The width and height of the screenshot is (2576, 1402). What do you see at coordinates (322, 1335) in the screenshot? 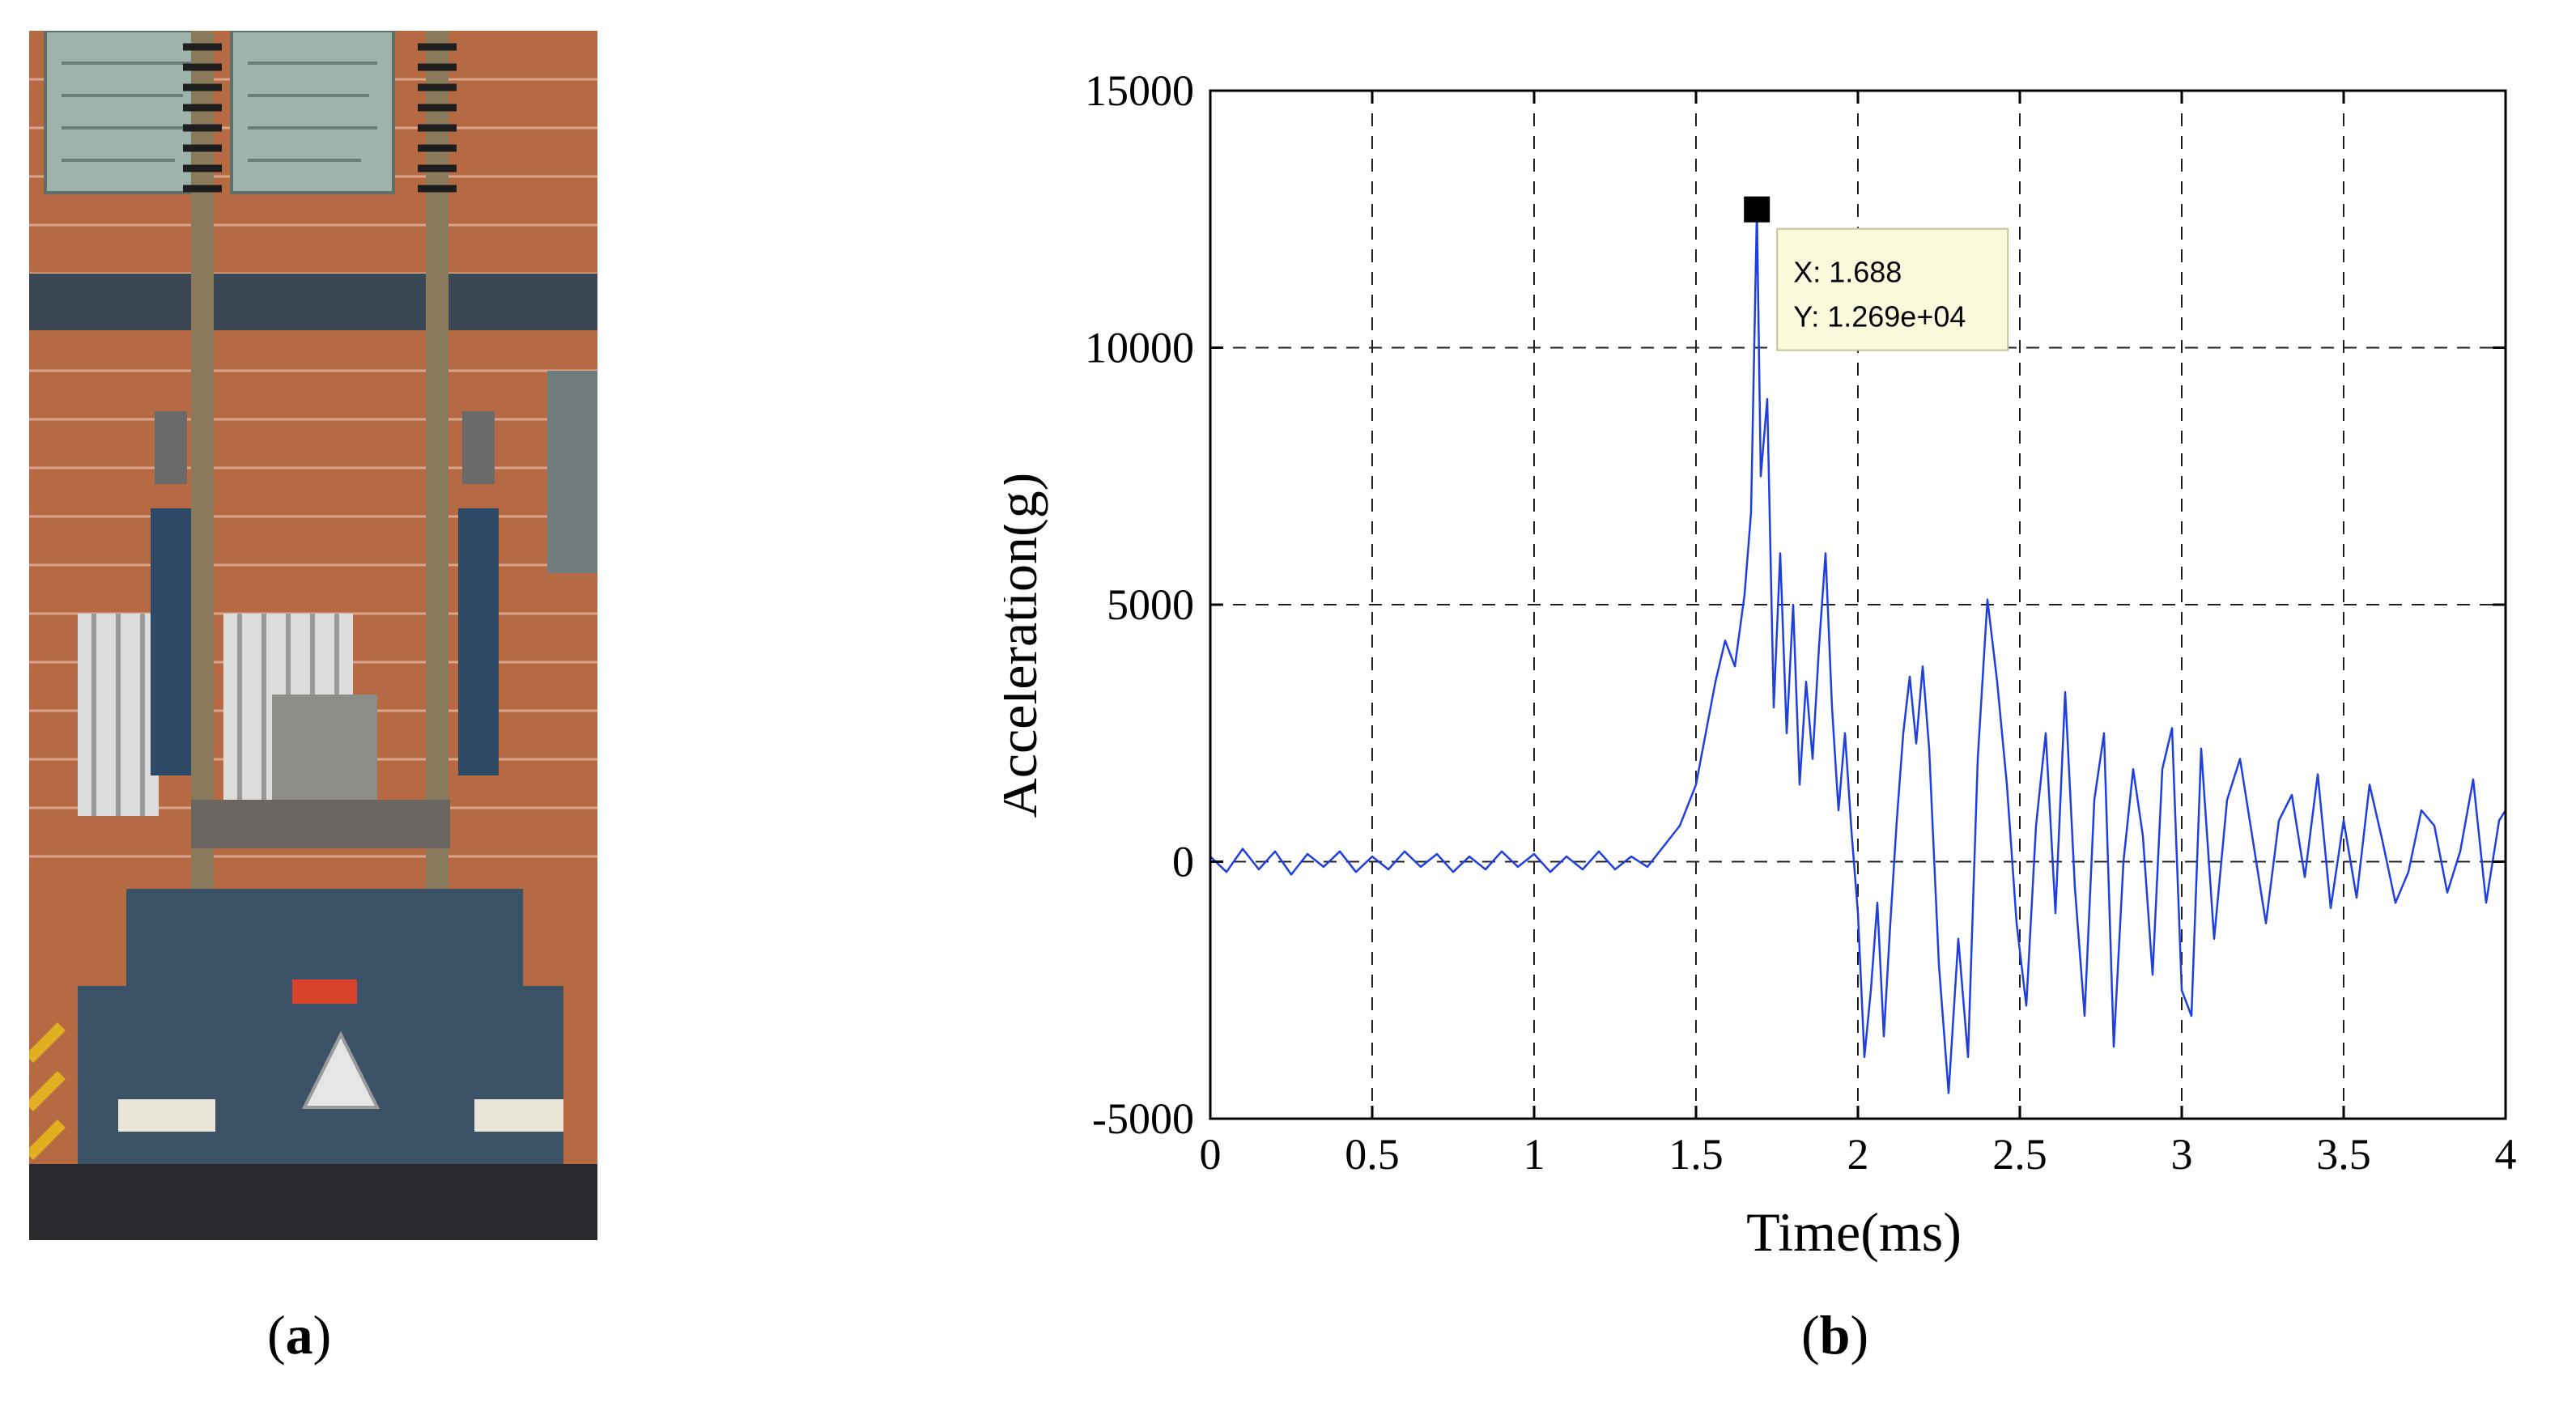
I see `caption-a-close: )` at bounding box center [322, 1335].